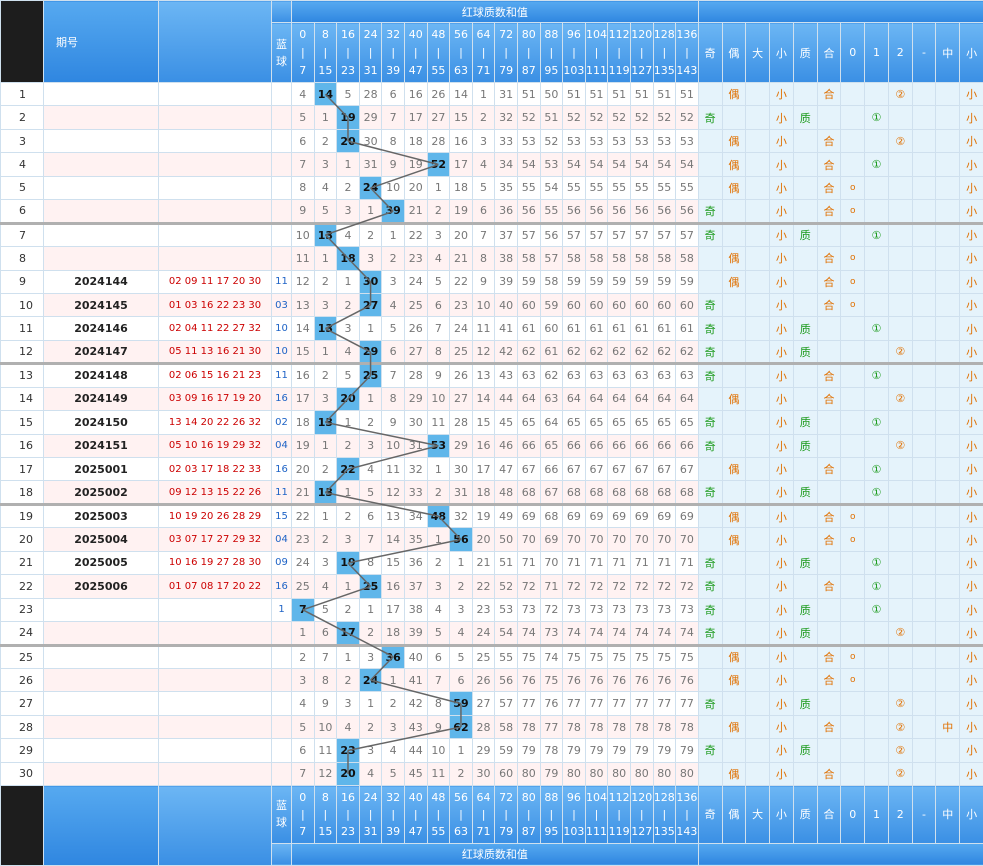 This screenshot has height=866, width=983. What do you see at coordinates (22, 469) in the screenshot?
I see `row-index: 17` at bounding box center [22, 469].